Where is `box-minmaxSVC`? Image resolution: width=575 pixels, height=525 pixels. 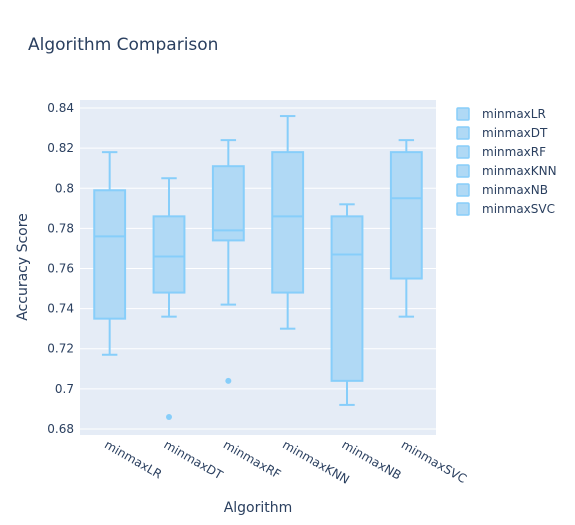
box-minmaxSVC is located at coordinates (406, 228).